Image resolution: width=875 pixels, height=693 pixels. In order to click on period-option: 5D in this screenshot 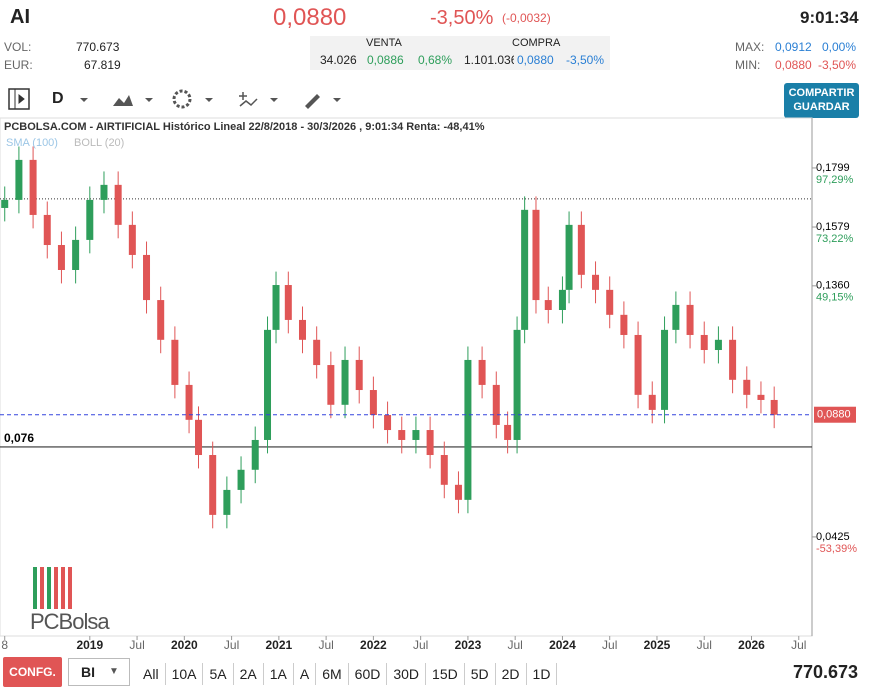, I will do `click(480, 674)`.